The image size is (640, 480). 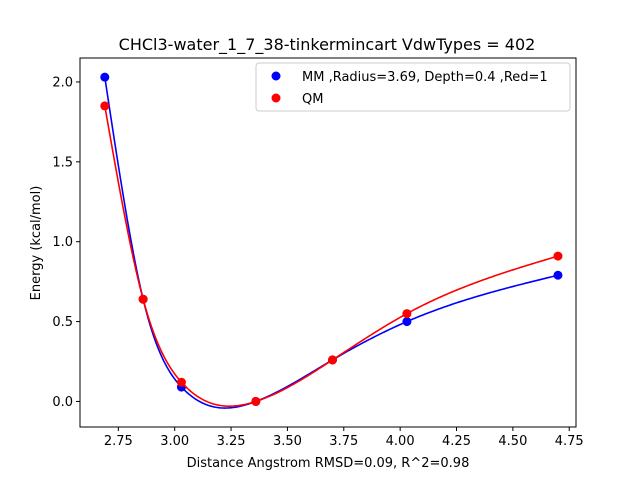 What do you see at coordinates (456, 441) in the screenshot?
I see `x-tick-label: 4.25` at bounding box center [456, 441].